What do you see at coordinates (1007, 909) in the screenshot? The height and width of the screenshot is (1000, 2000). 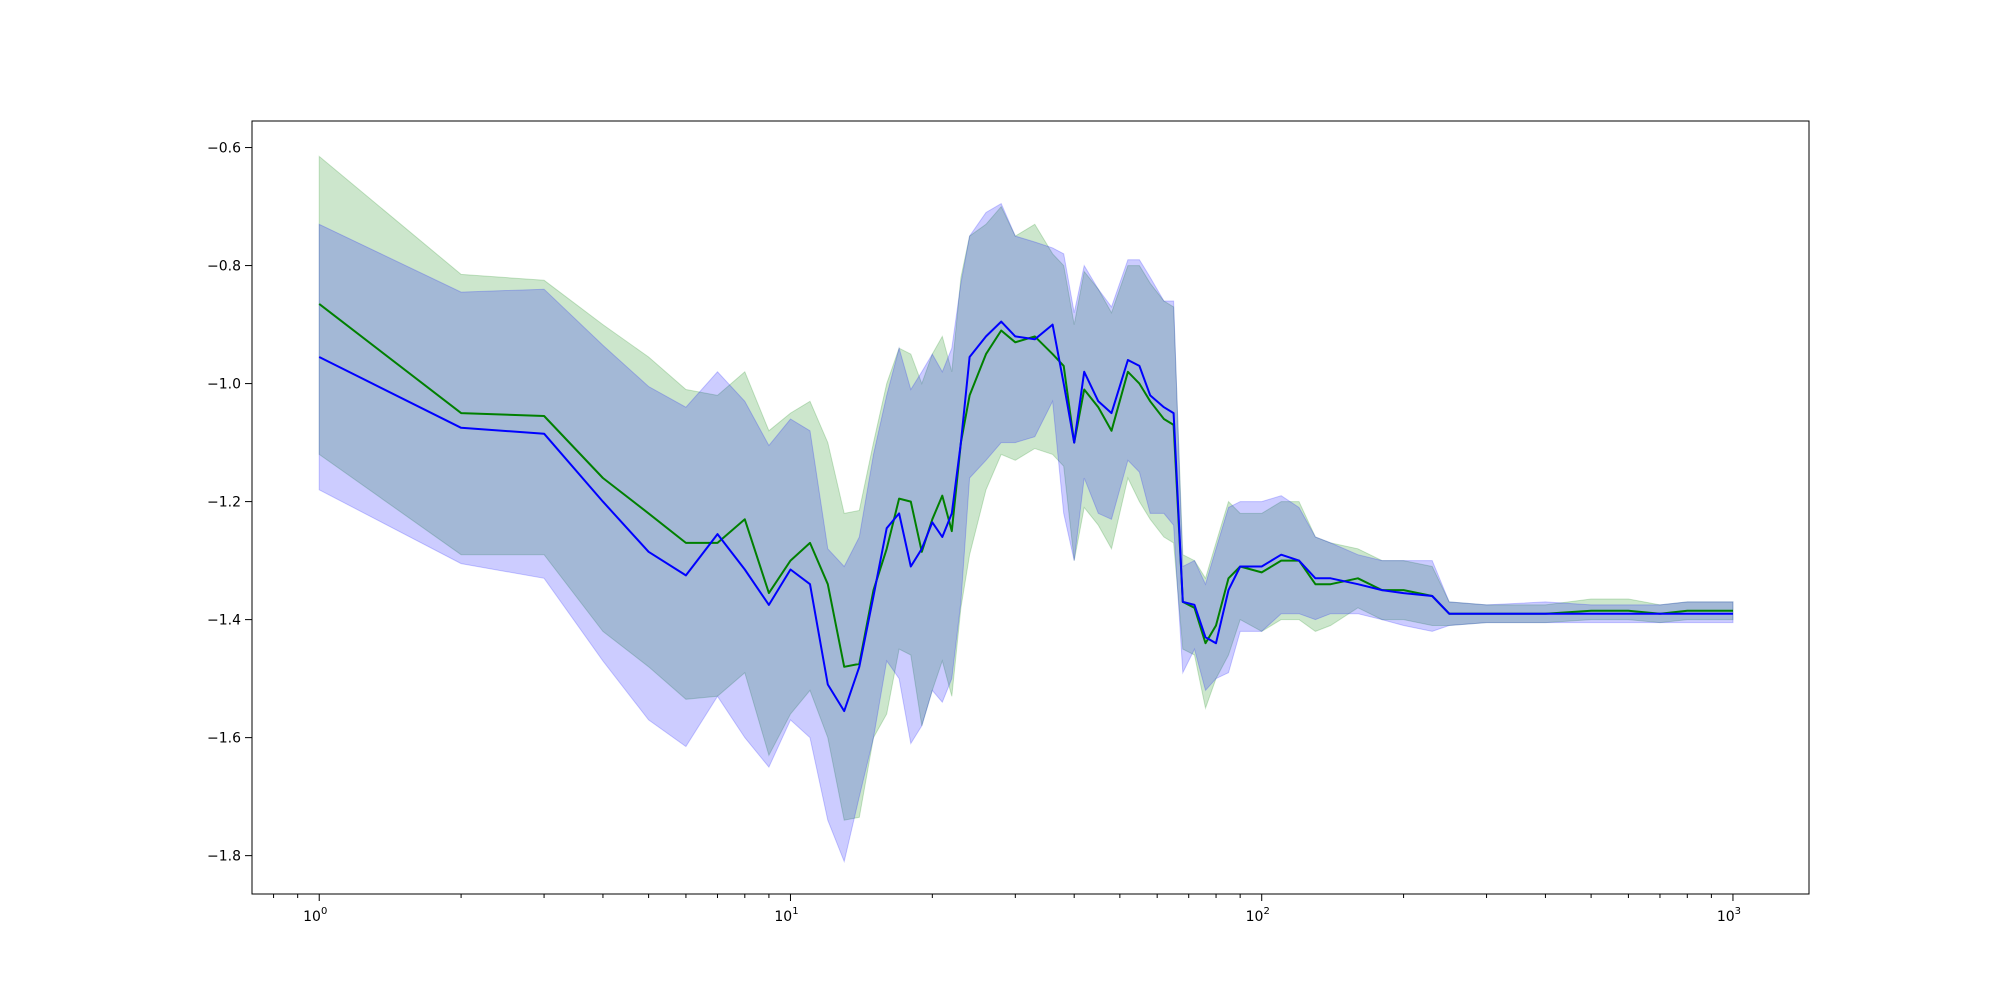 I see `x-axis-ticks: 10⁰ 10¹ 10² 10³` at bounding box center [1007, 909].